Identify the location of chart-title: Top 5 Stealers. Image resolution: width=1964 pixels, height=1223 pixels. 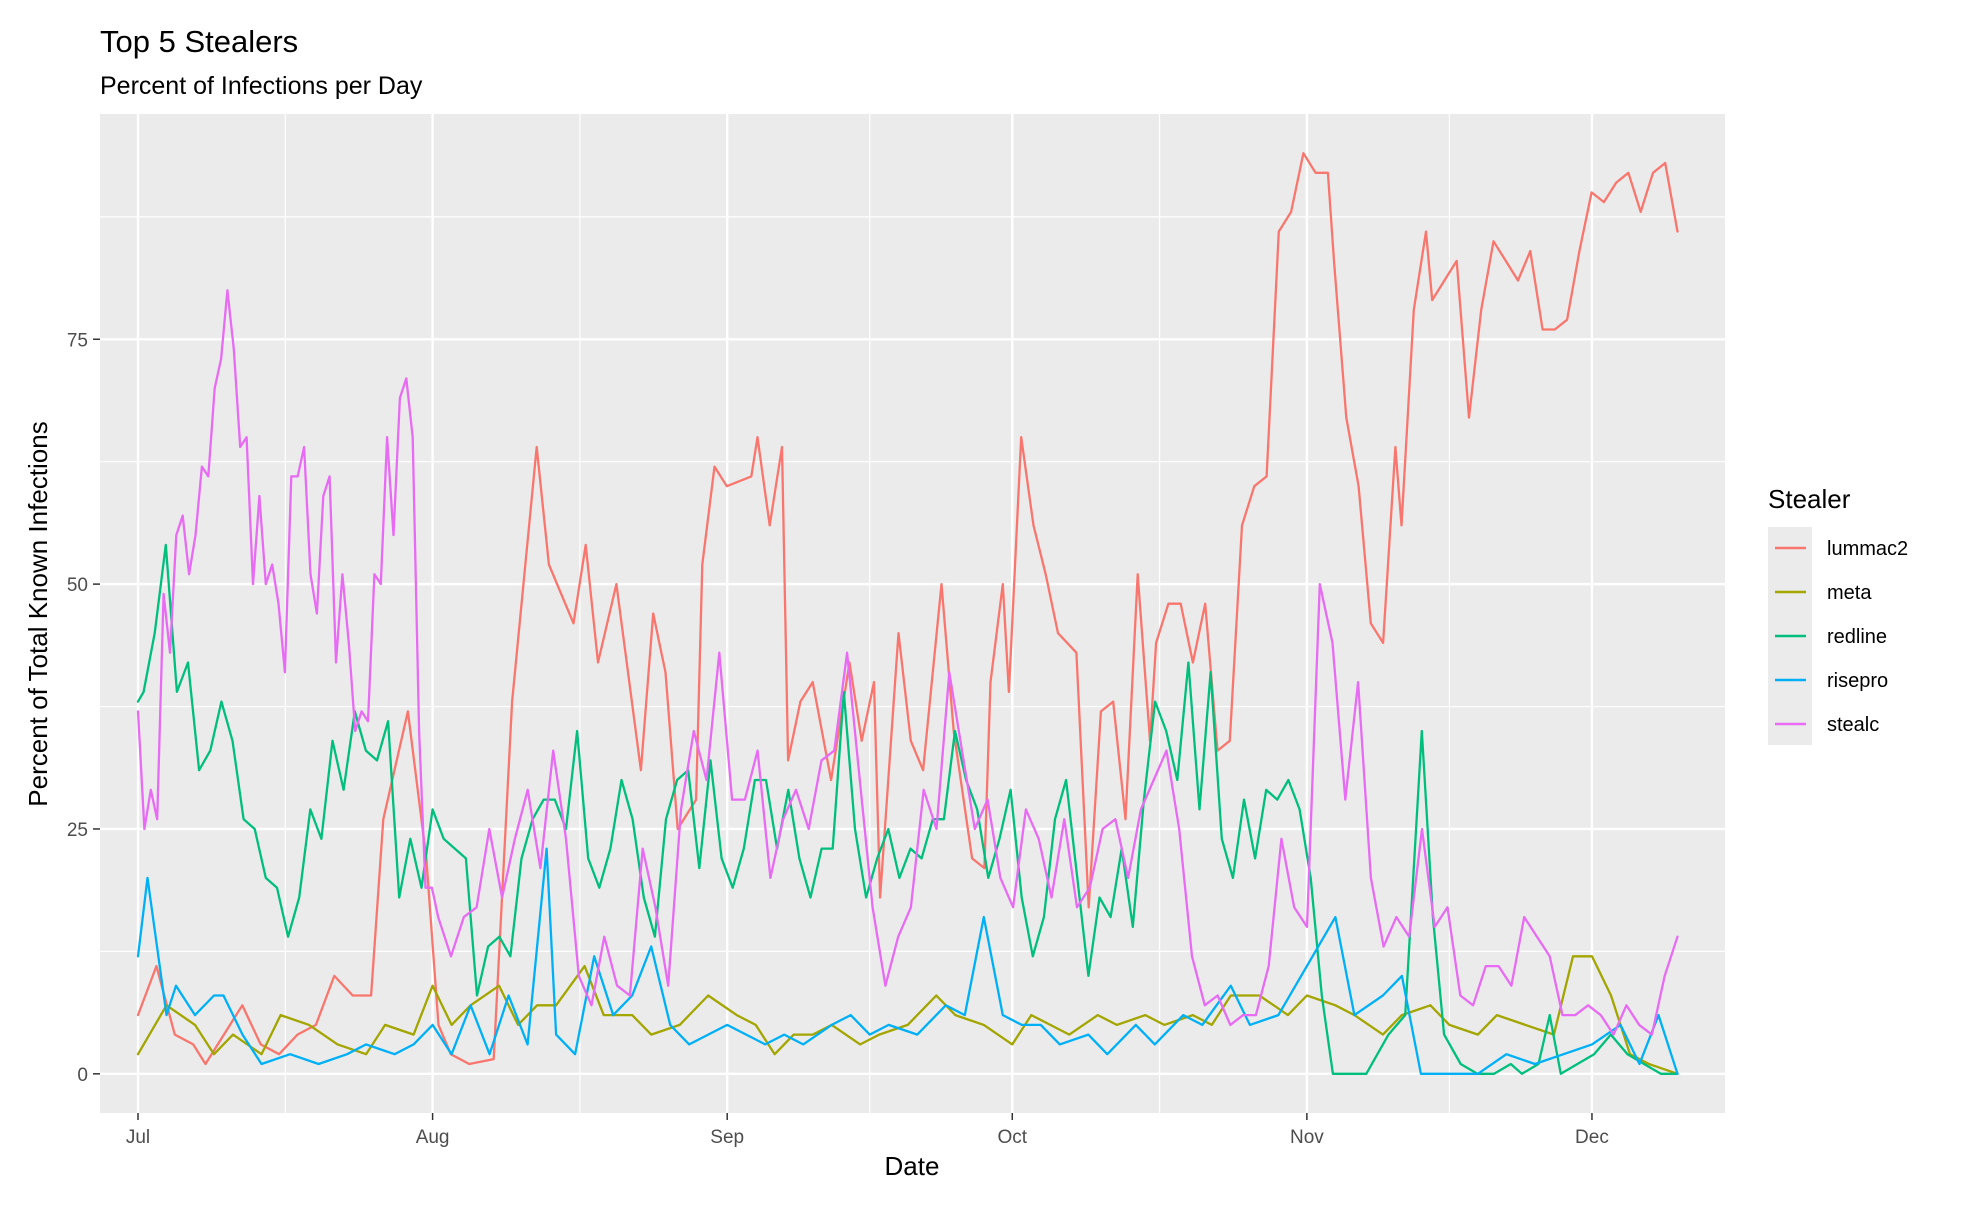
(199, 41).